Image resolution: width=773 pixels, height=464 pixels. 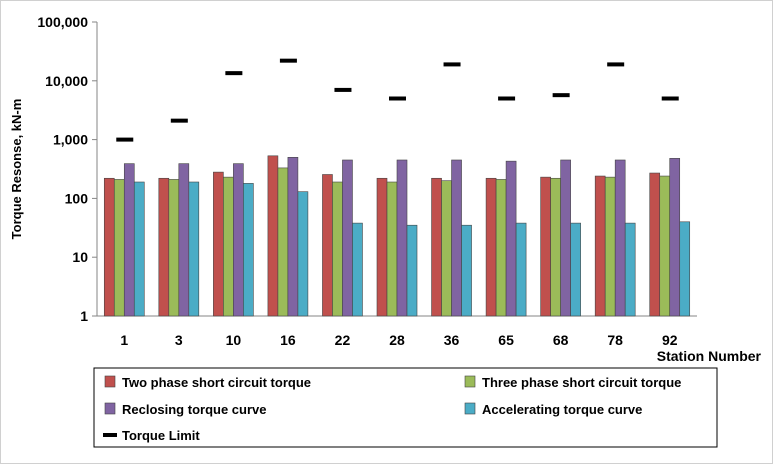 What do you see at coordinates (77, 198) in the screenshot?
I see `y-tick-label: 100` at bounding box center [77, 198].